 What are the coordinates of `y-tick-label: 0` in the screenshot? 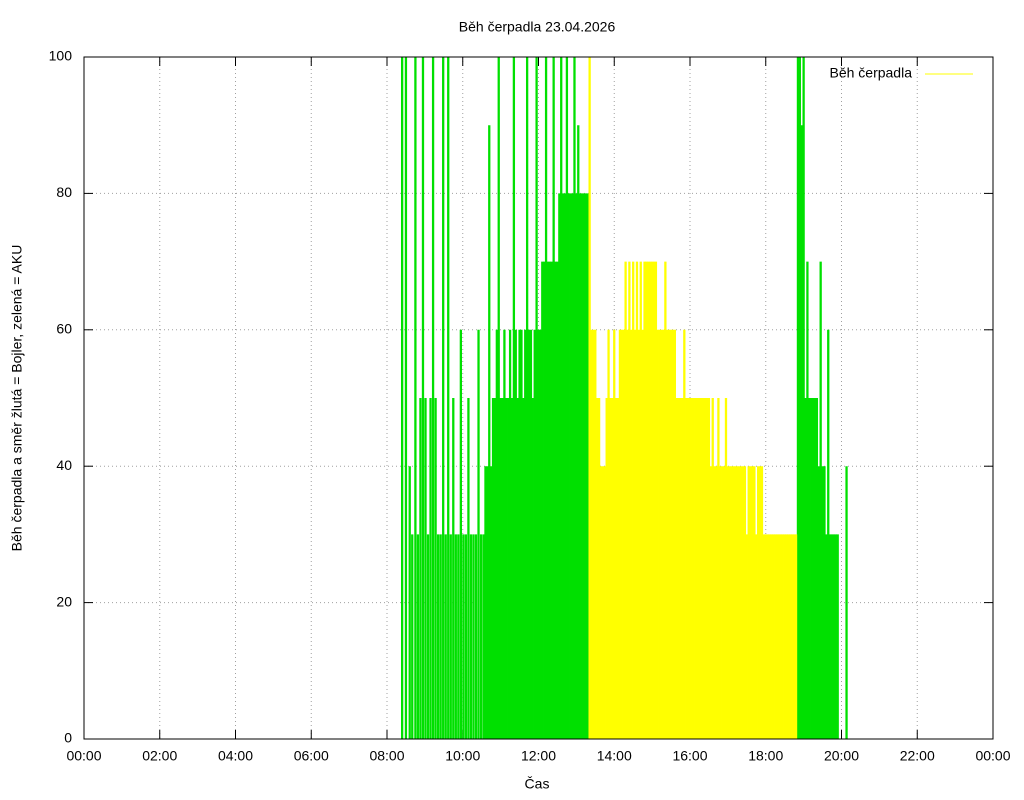 It's located at (68, 738).